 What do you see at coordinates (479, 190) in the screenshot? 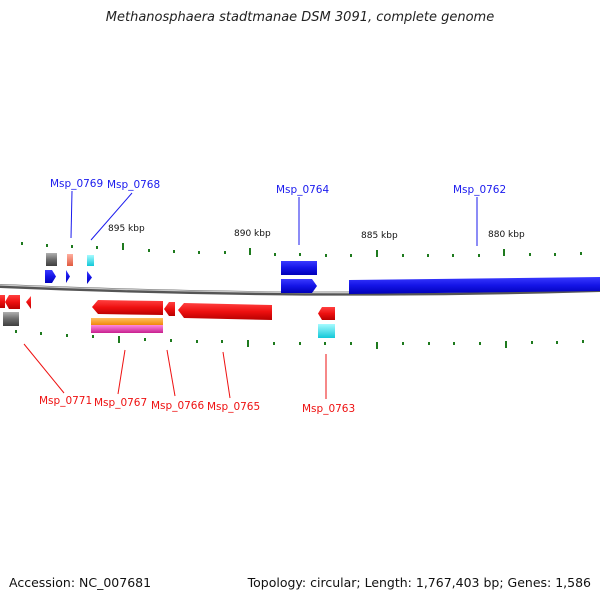
I see `gene-label-msp-0762: Msp_0762` at bounding box center [479, 190].